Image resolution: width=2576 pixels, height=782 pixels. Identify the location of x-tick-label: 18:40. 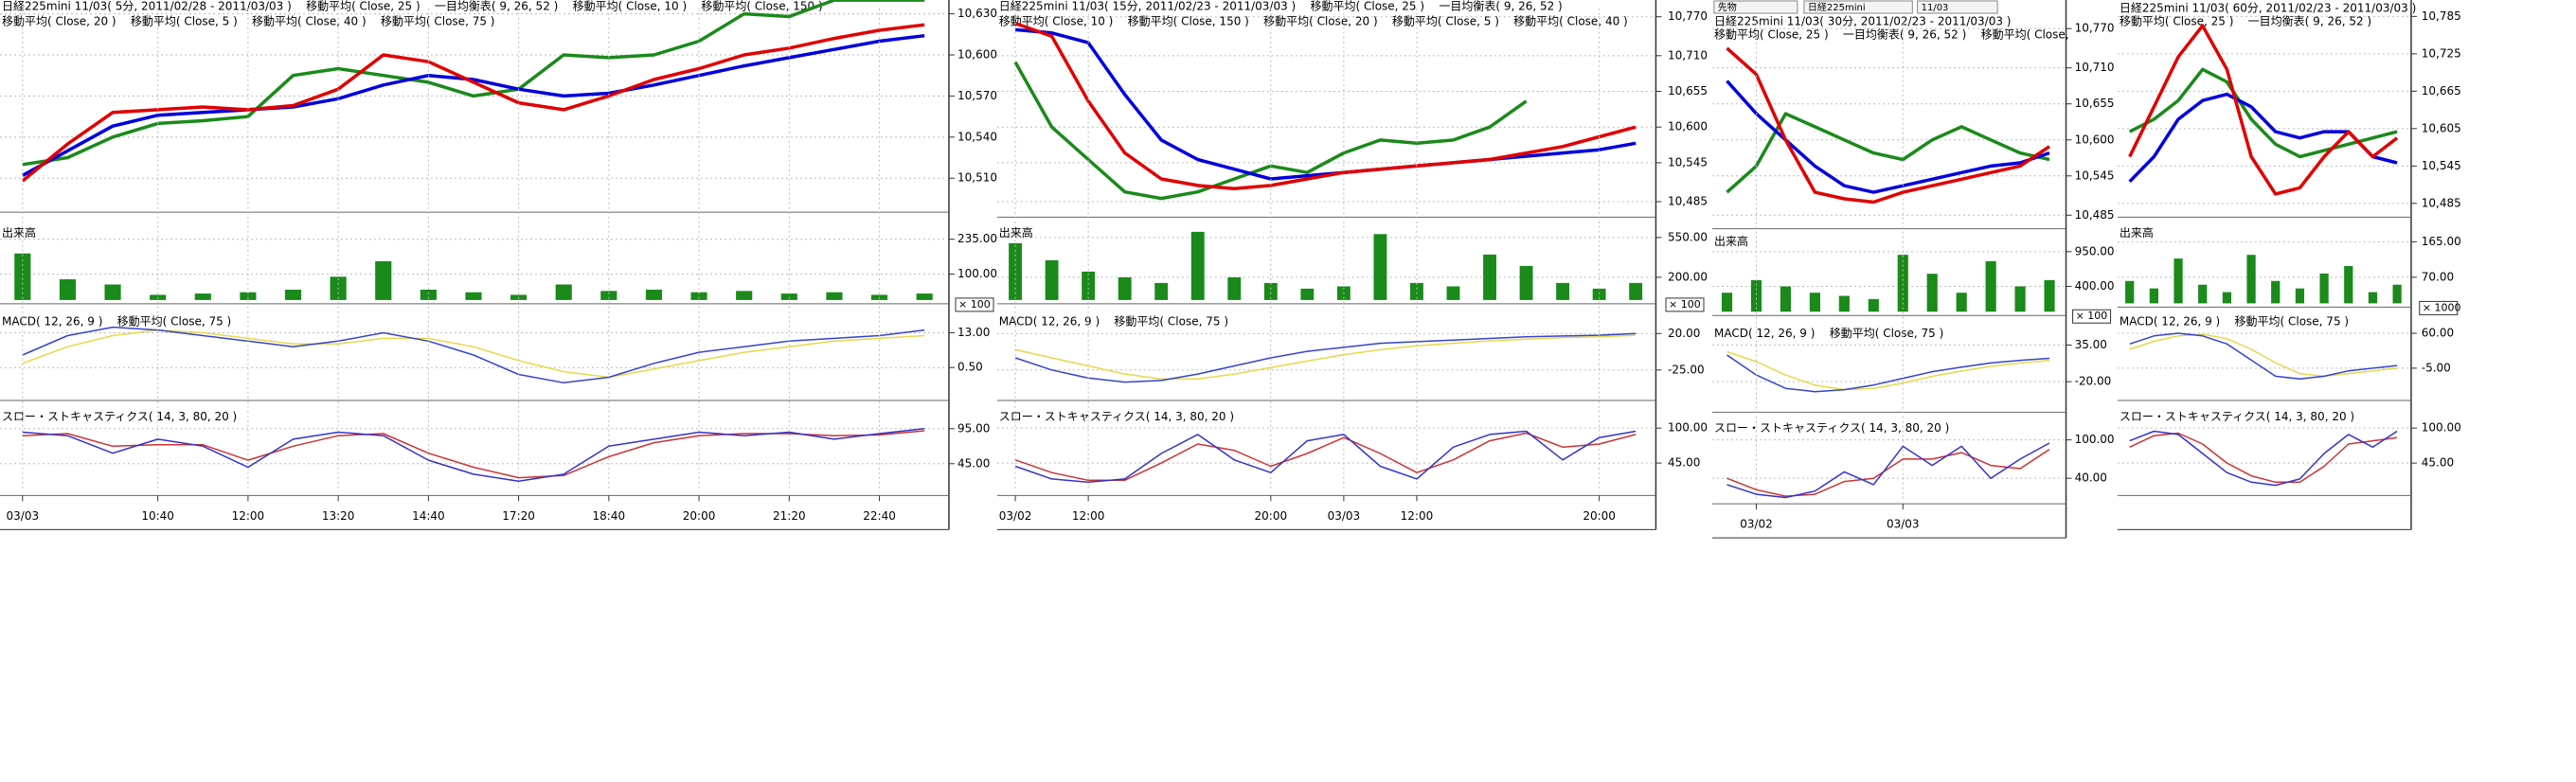
(609, 516).